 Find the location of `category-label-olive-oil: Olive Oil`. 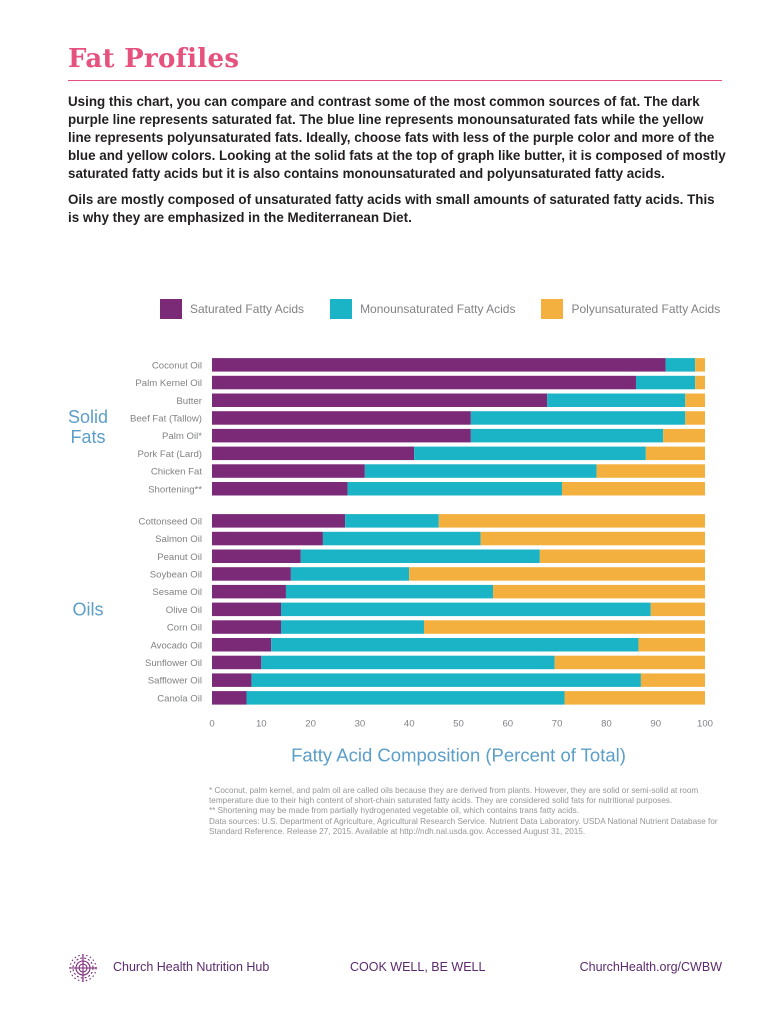

category-label-olive-oil: Olive Oil is located at coordinates (184, 610).